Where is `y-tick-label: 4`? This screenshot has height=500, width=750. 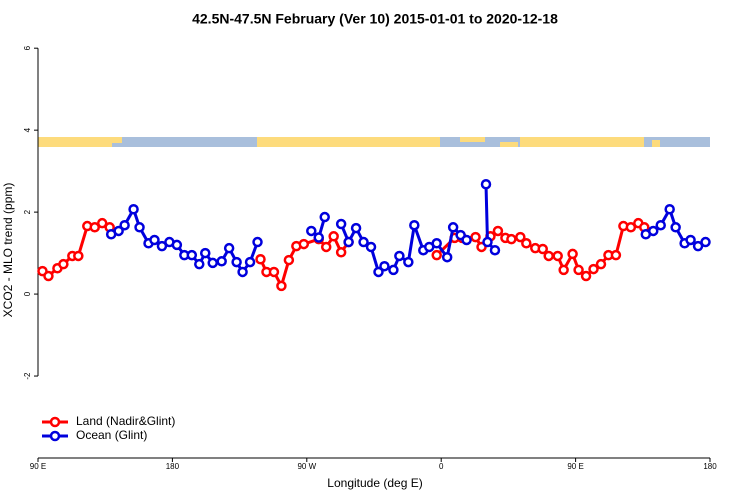
y-tick-label: 4 is located at coordinates (27, 129).